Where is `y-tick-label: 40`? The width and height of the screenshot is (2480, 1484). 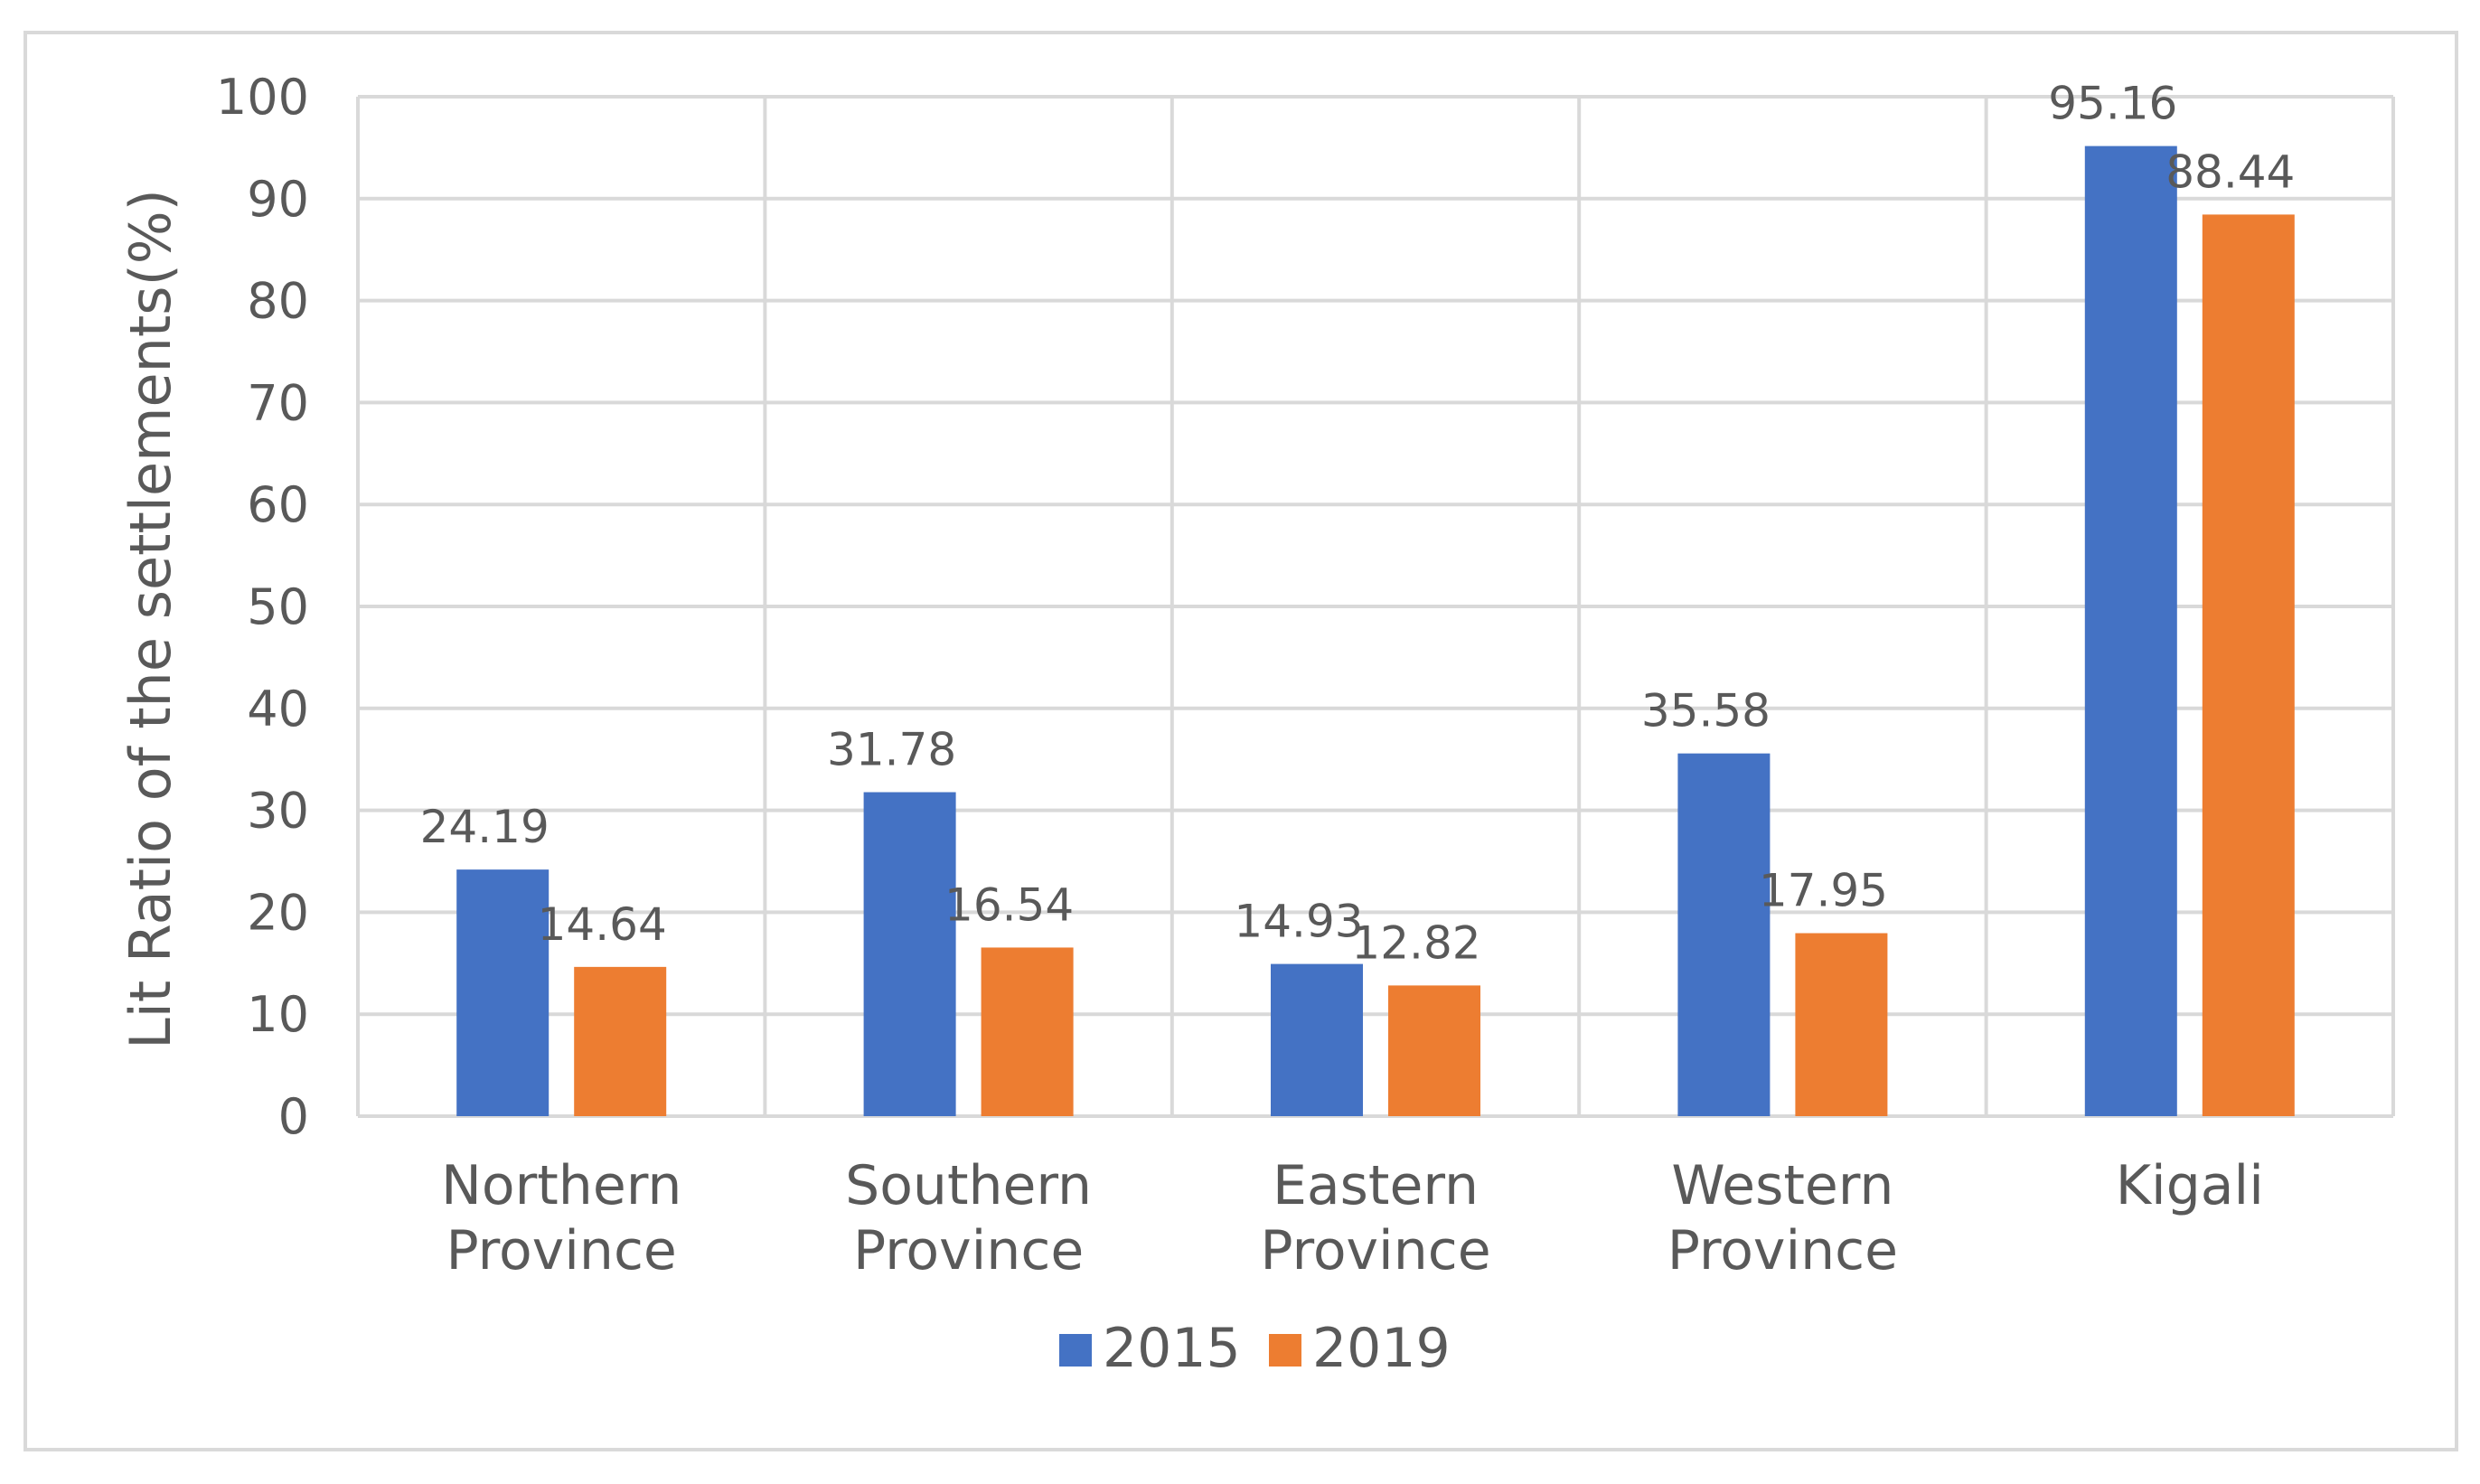
y-tick-label: 40 is located at coordinates (278, 709).